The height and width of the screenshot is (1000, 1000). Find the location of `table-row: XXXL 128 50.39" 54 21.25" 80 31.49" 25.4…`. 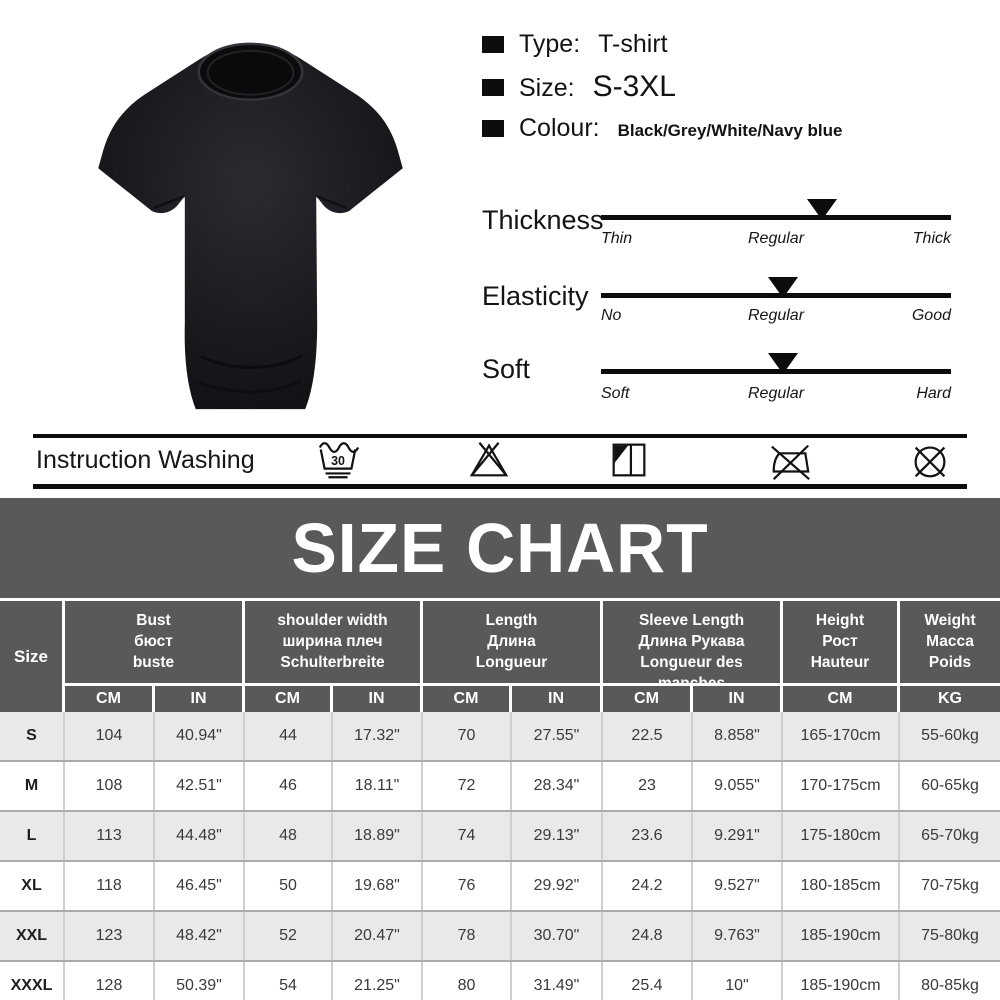

table-row: XXXL 128 50.39" 54 21.25" 80 31.49" 25.4… is located at coordinates (500, 980).